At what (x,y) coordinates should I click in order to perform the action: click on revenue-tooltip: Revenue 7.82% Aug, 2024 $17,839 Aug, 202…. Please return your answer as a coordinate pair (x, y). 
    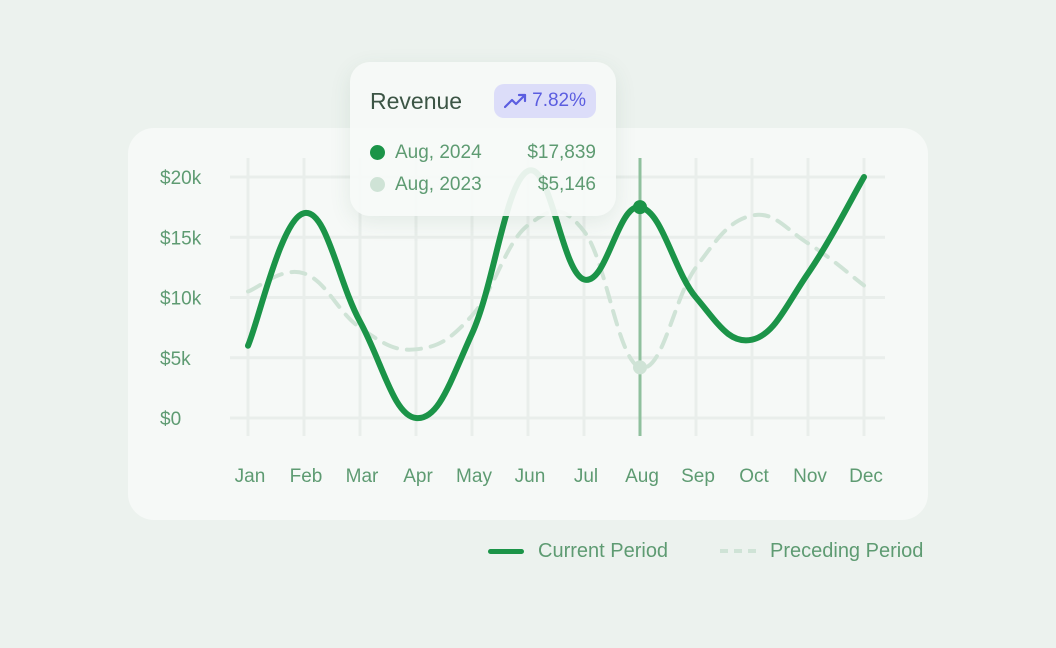
    Looking at the image, I should click on (483, 139).